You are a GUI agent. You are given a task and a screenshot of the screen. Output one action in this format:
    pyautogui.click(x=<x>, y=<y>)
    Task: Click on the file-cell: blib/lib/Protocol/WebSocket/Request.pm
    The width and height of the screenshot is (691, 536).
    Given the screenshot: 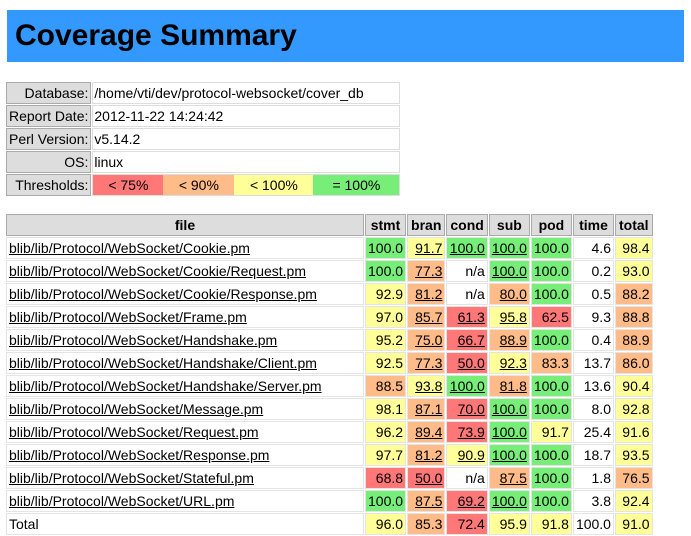 What is the action you would take?
    pyautogui.click(x=185, y=432)
    